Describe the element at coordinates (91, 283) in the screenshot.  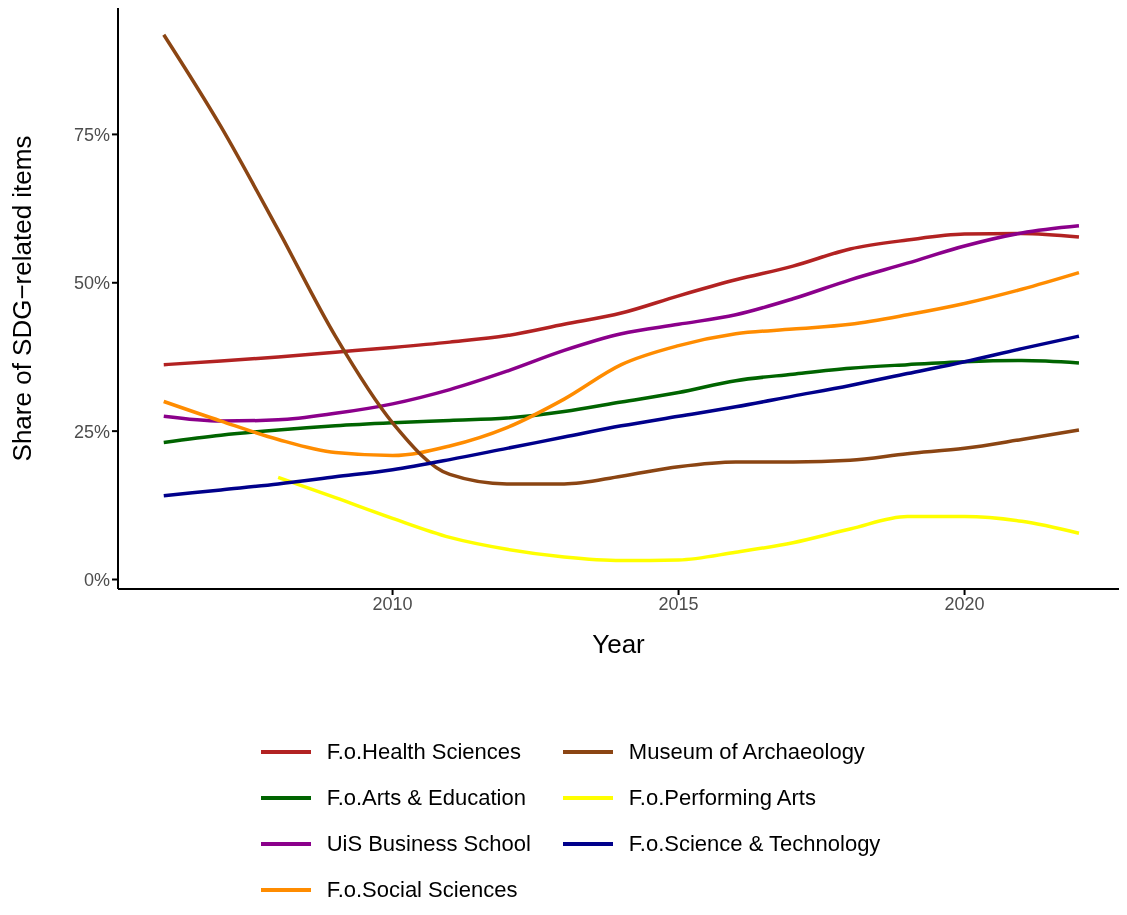
I see `y-tick-label: 50%` at that location.